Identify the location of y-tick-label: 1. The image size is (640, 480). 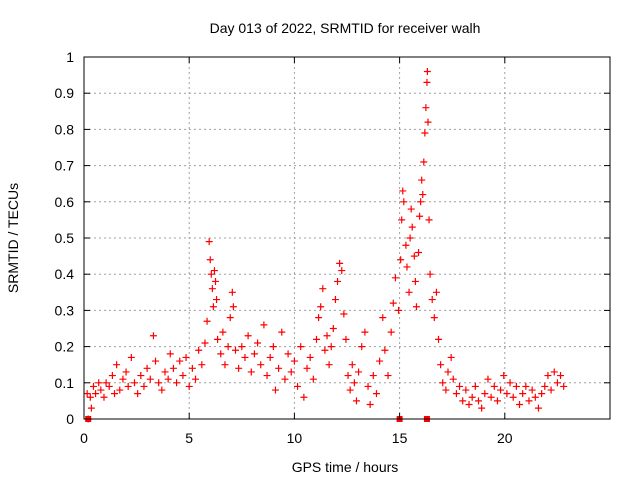
(70, 57).